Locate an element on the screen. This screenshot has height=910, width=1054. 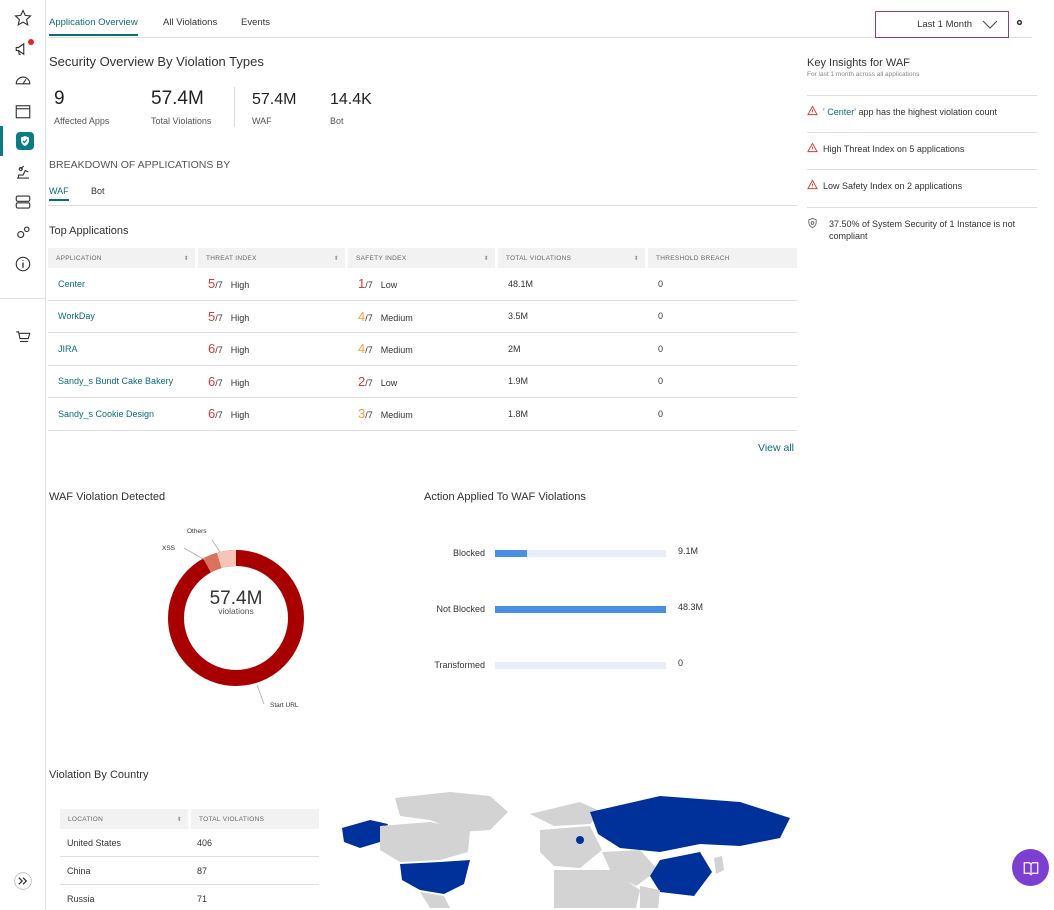
shield-gear-icon is located at coordinates (812, 223).